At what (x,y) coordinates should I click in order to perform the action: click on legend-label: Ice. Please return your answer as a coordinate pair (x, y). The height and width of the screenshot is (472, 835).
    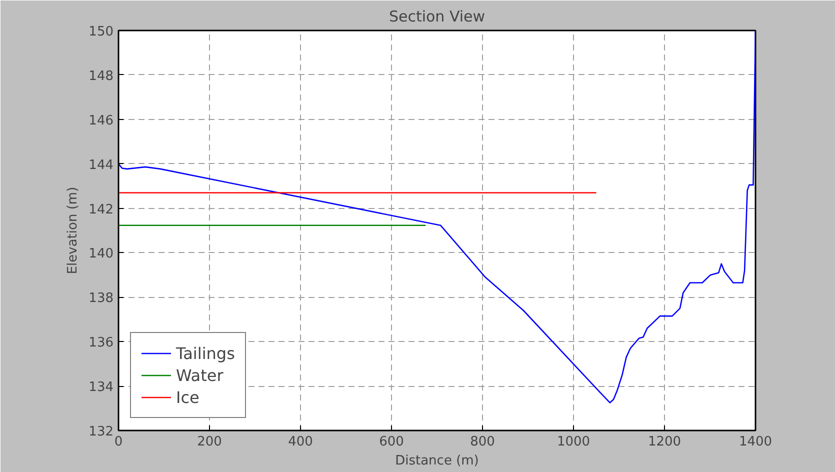
    Looking at the image, I should click on (188, 397).